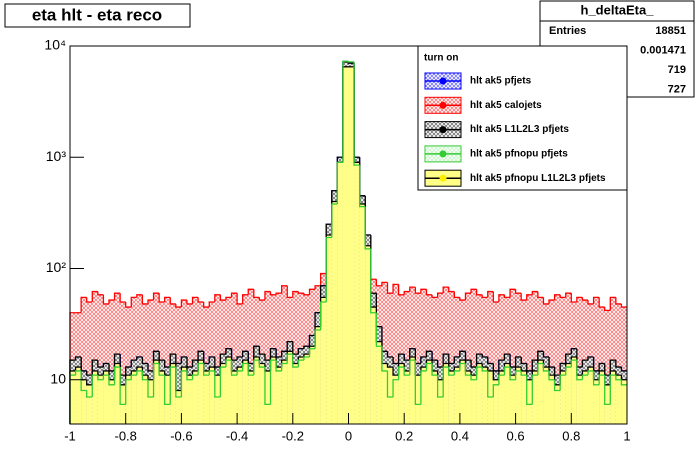 This screenshot has height=472, width=696. I want to click on y-tick-label: 10², so click(56, 267).